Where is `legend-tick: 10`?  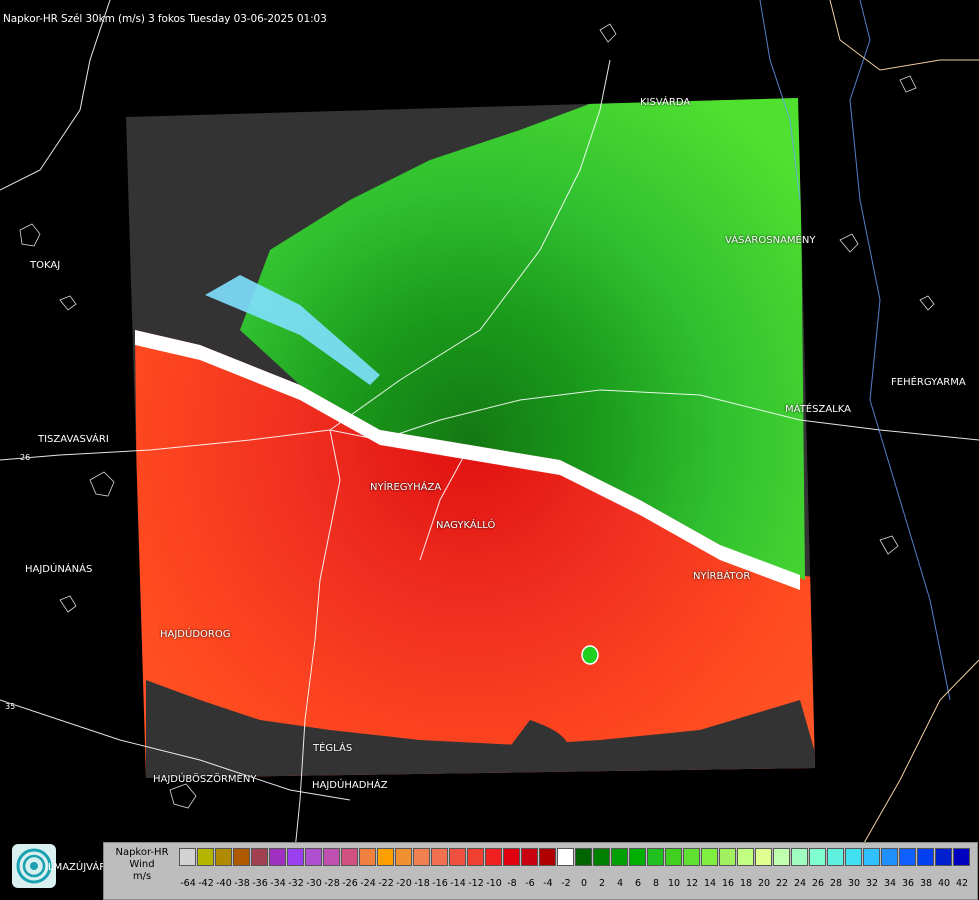 legend-tick: 10 is located at coordinates (674, 883).